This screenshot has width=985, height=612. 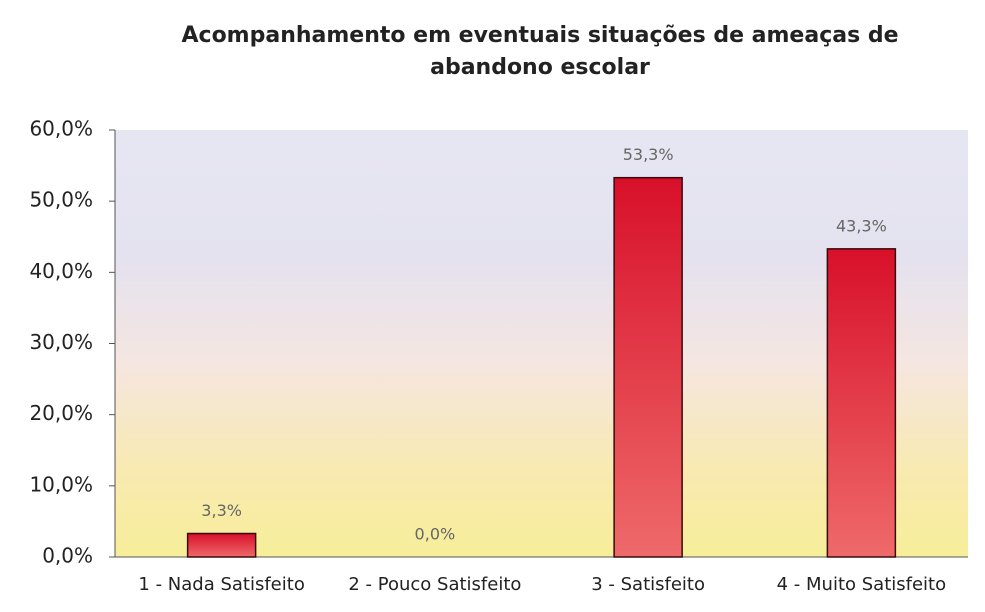 I want to click on value-label: 43,3%, so click(x=861, y=225).